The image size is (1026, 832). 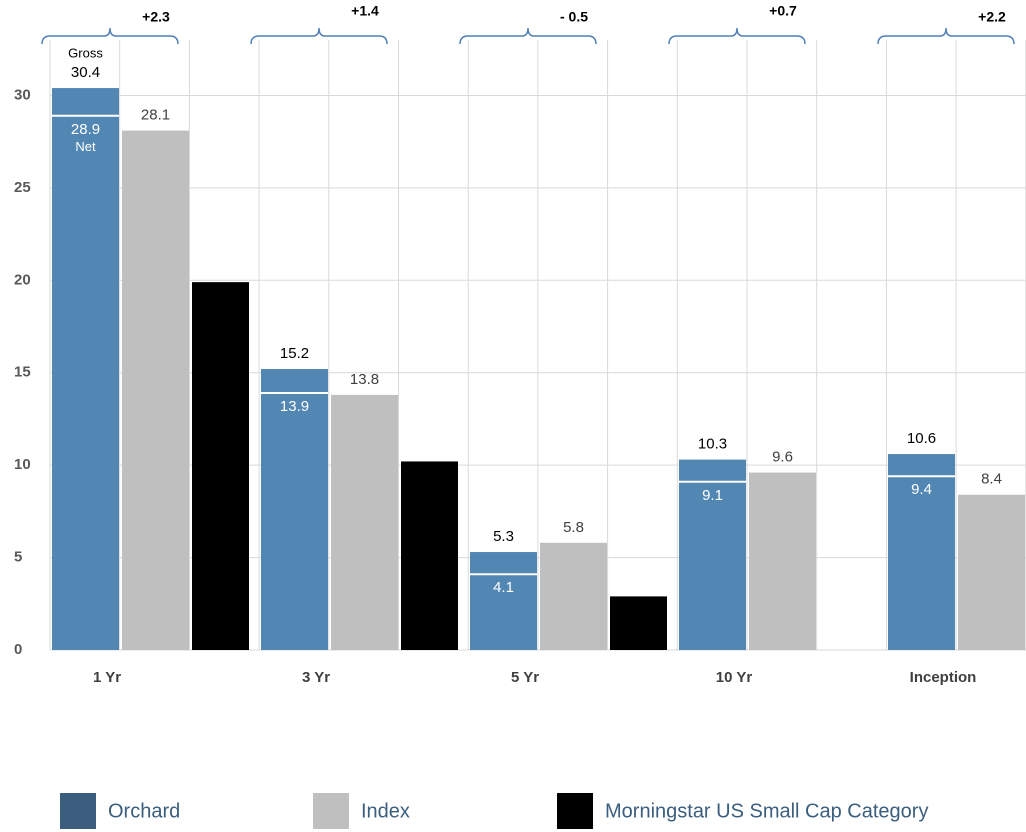 What do you see at coordinates (85, 52) in the screenshot?
I see `gross-label: Gross` at bounding box center [85, 52].